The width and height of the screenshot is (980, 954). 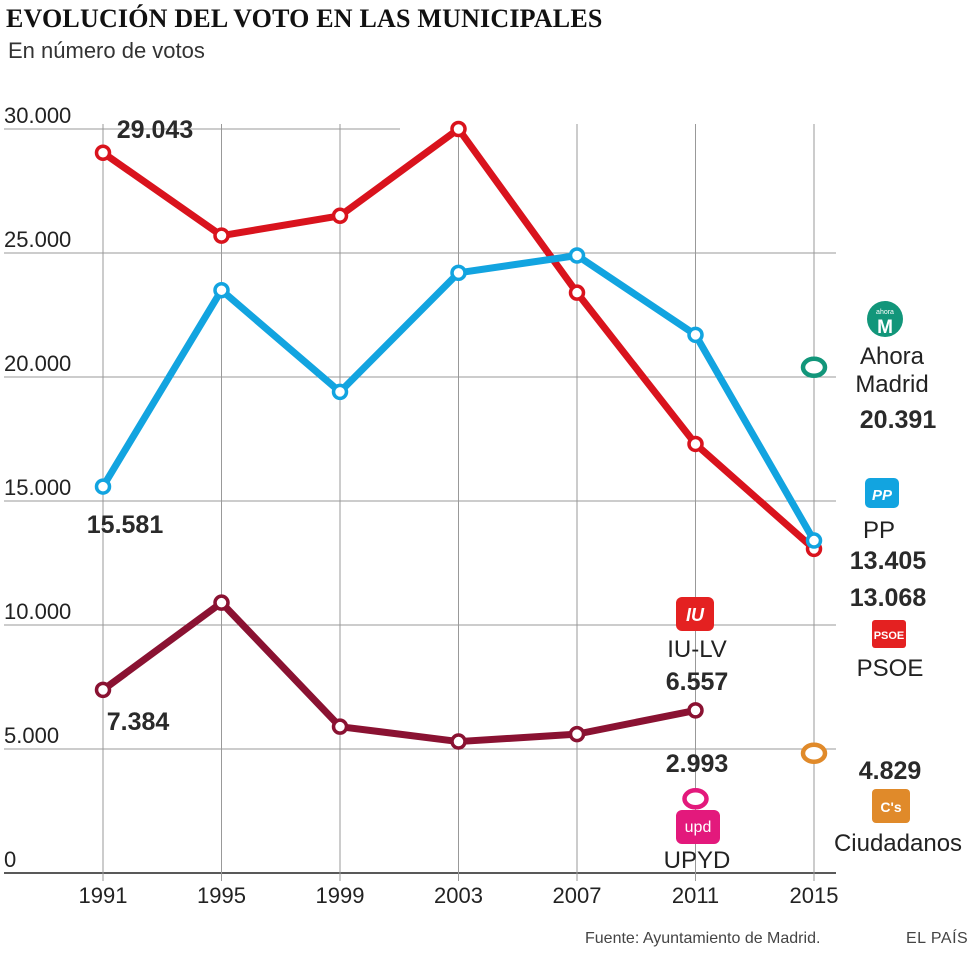 I want to click on y-tick-label: 0, so click(x=10, y=859).